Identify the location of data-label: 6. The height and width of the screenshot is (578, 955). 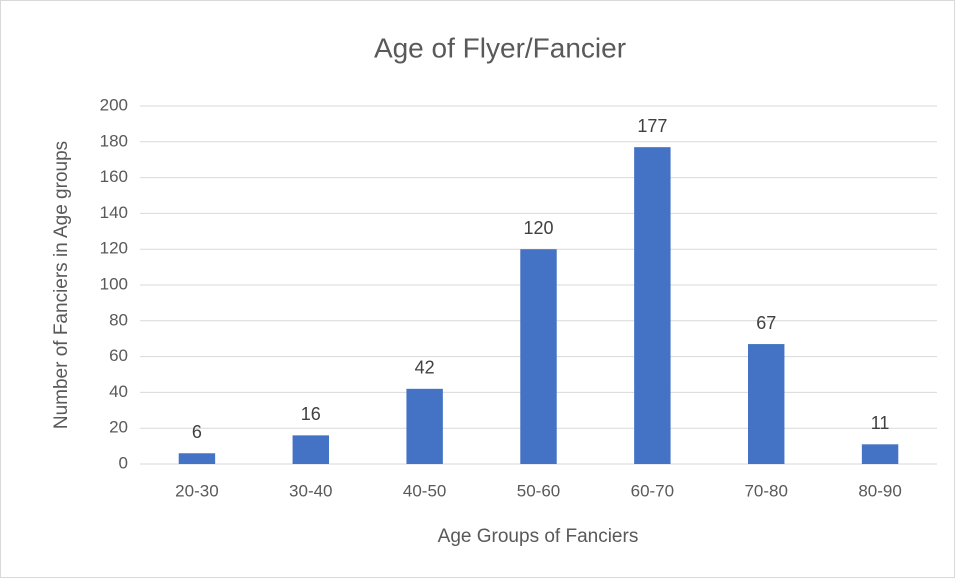
(197, 432).